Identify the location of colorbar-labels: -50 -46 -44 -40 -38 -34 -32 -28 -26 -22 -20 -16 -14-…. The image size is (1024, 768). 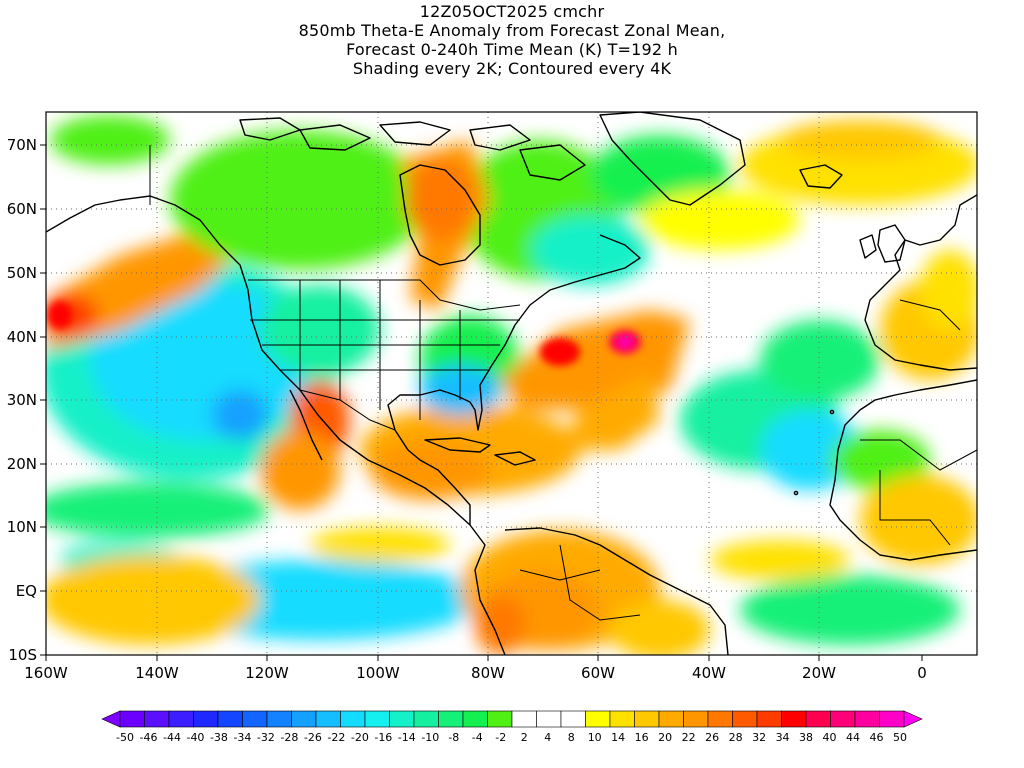
(511, 737).